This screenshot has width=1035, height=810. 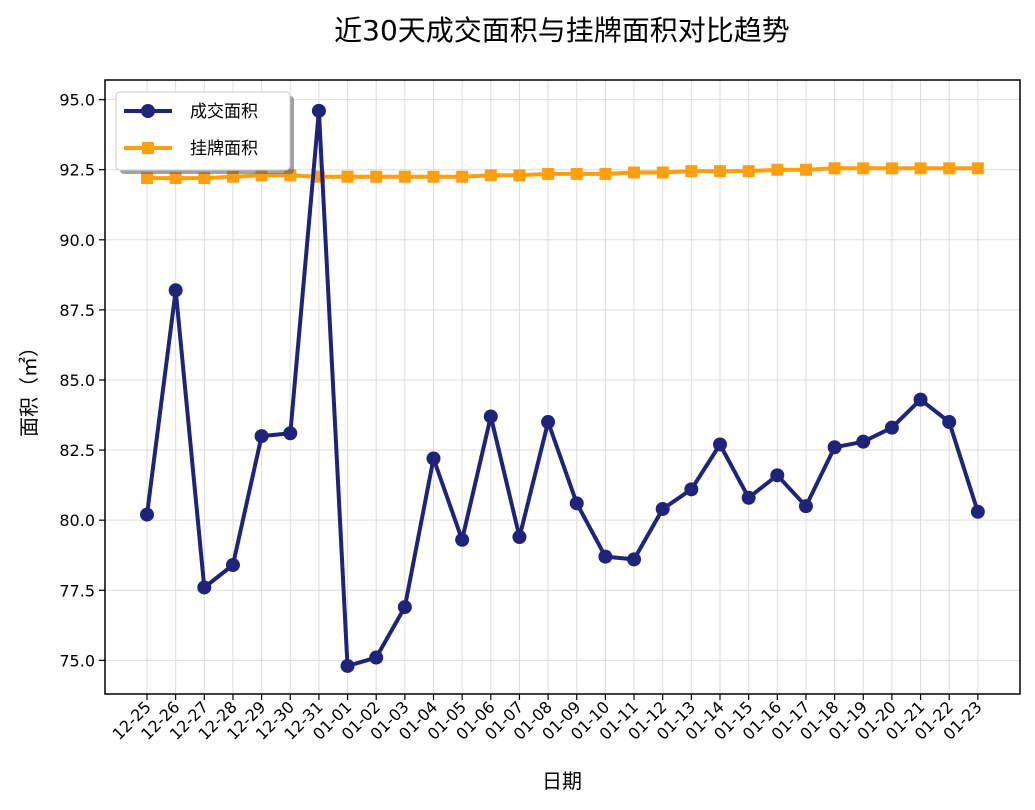 I want to click on x-axis-label: 日期, so click(x=562, y=781).